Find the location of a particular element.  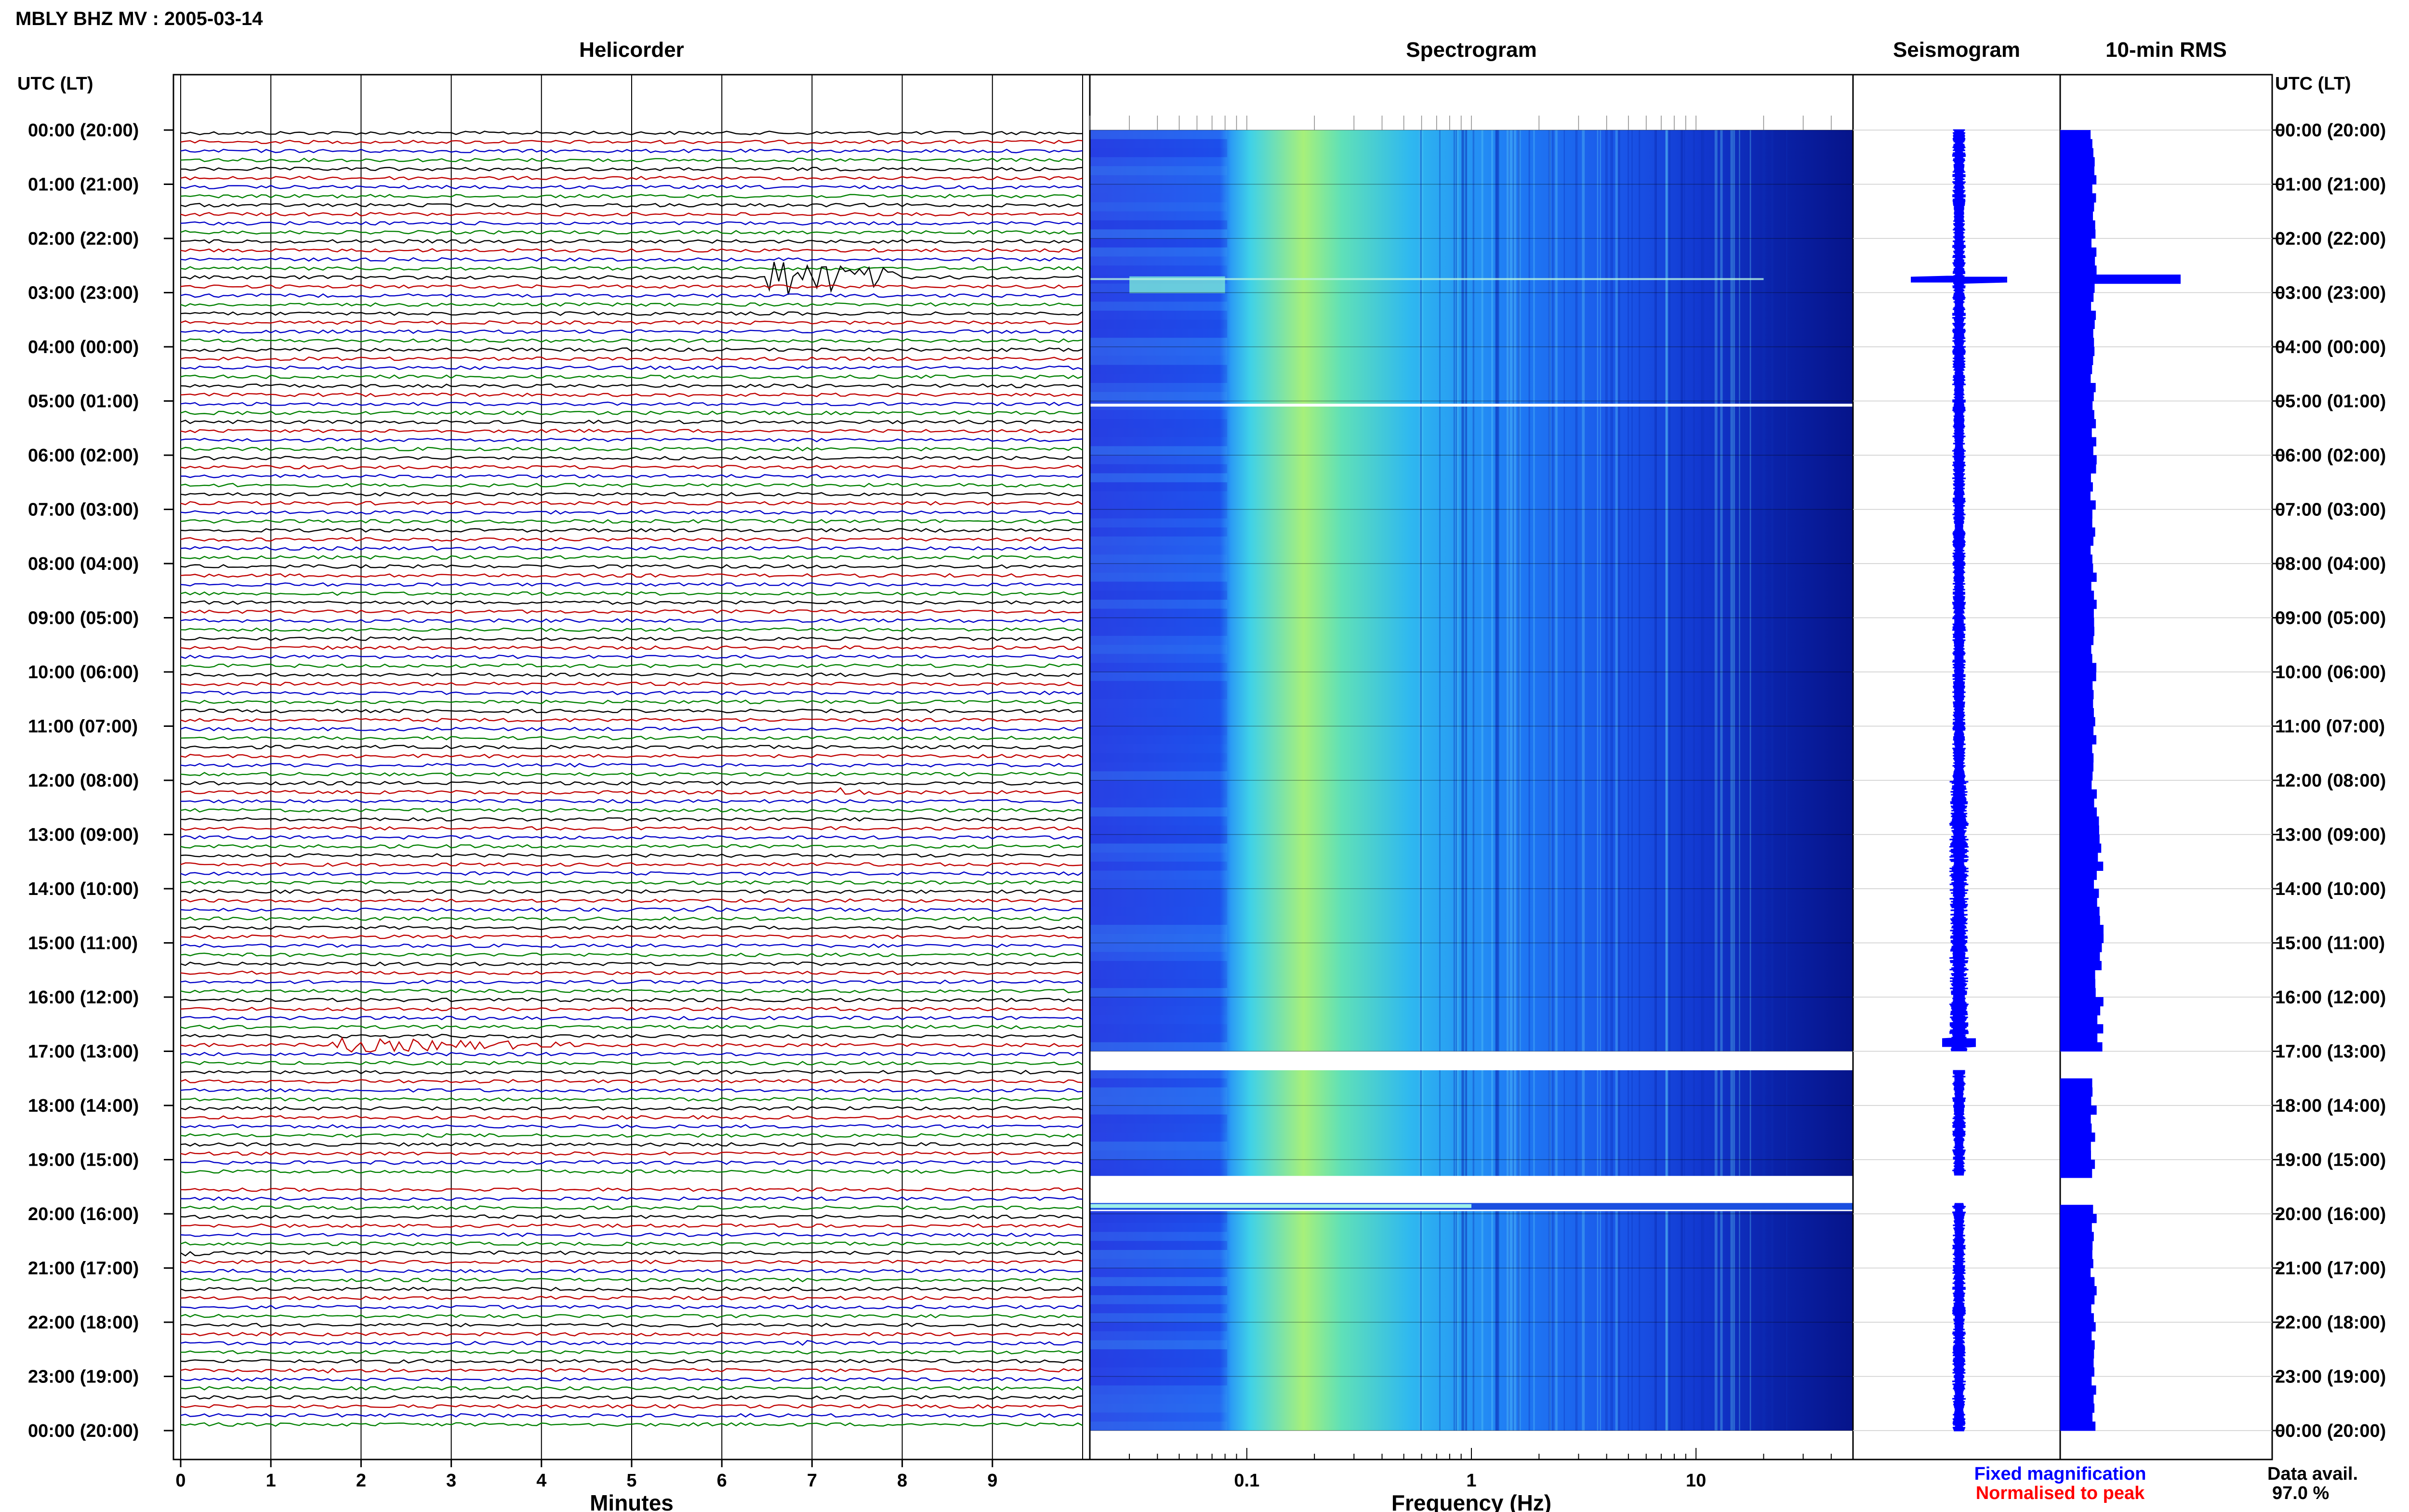

time-label-right: 01:00 (21:00) is located at coordinates (2330, 185).